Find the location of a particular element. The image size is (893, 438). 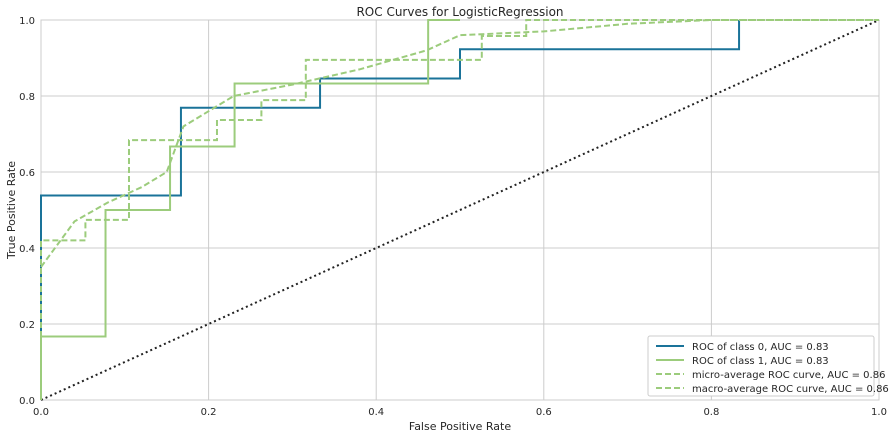

y-tick-label: 0.6 is located at coordinates (27, 173).